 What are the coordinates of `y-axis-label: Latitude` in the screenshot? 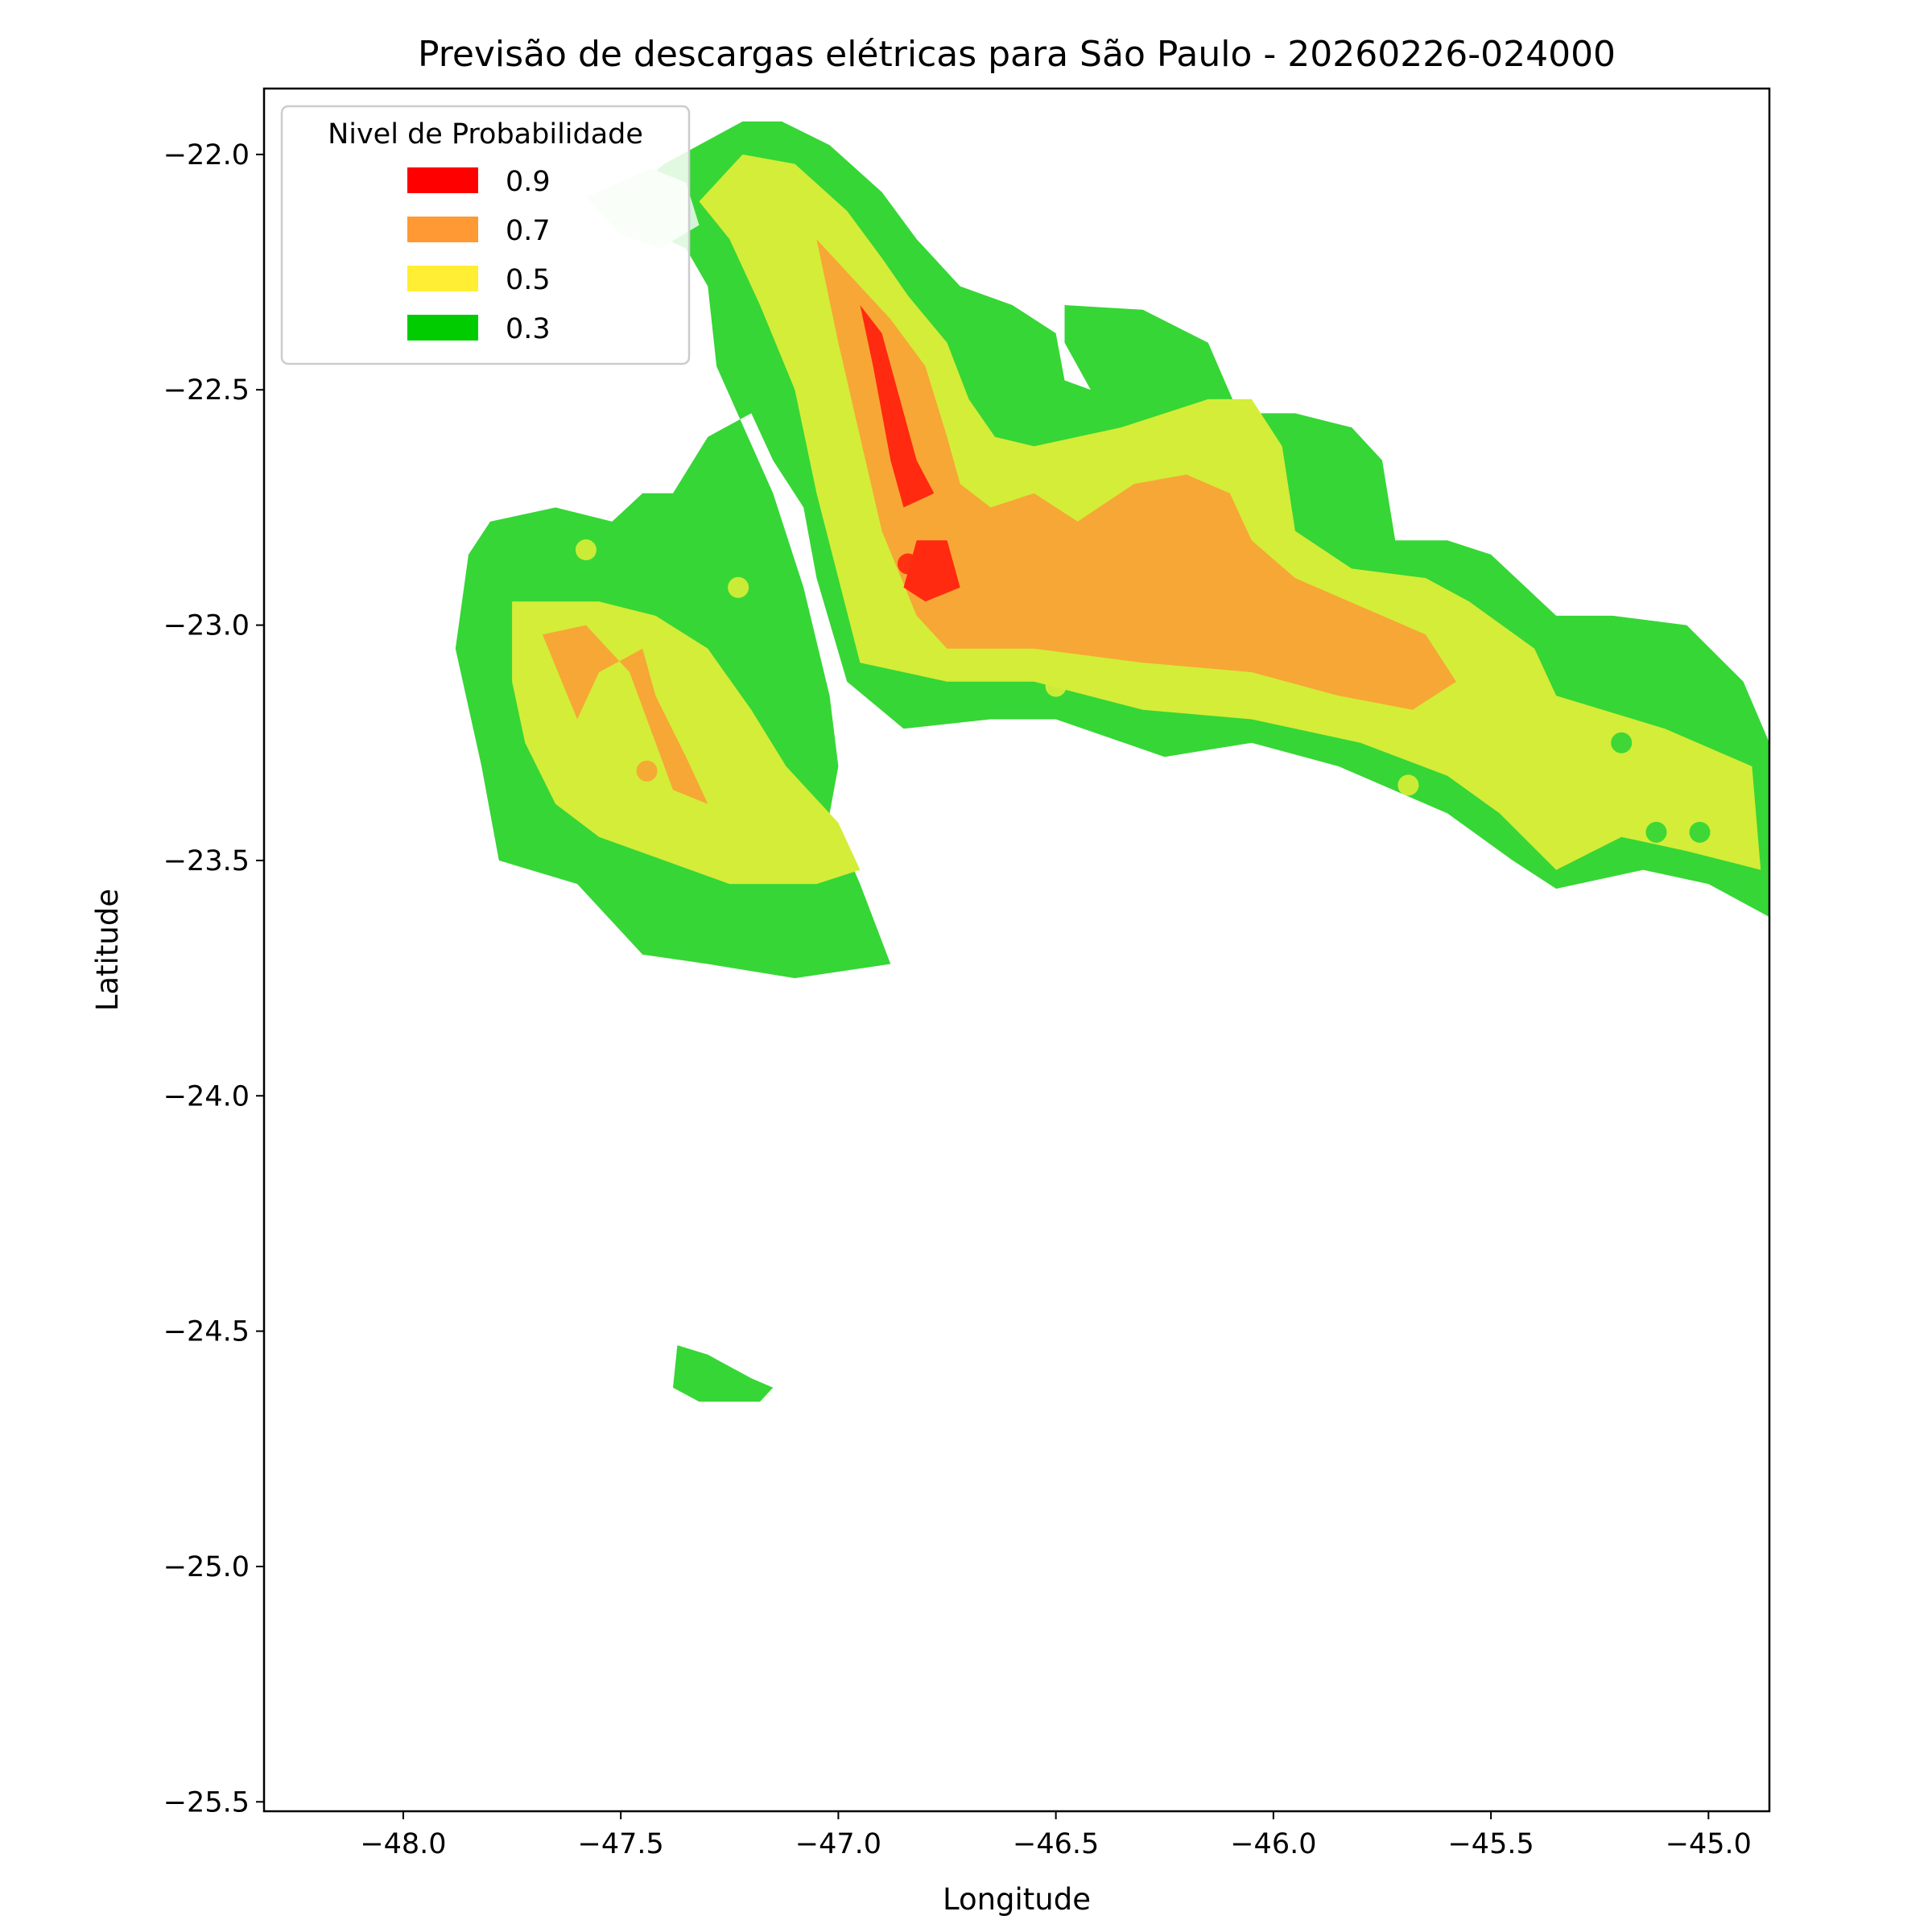 It's located at (107, 950).